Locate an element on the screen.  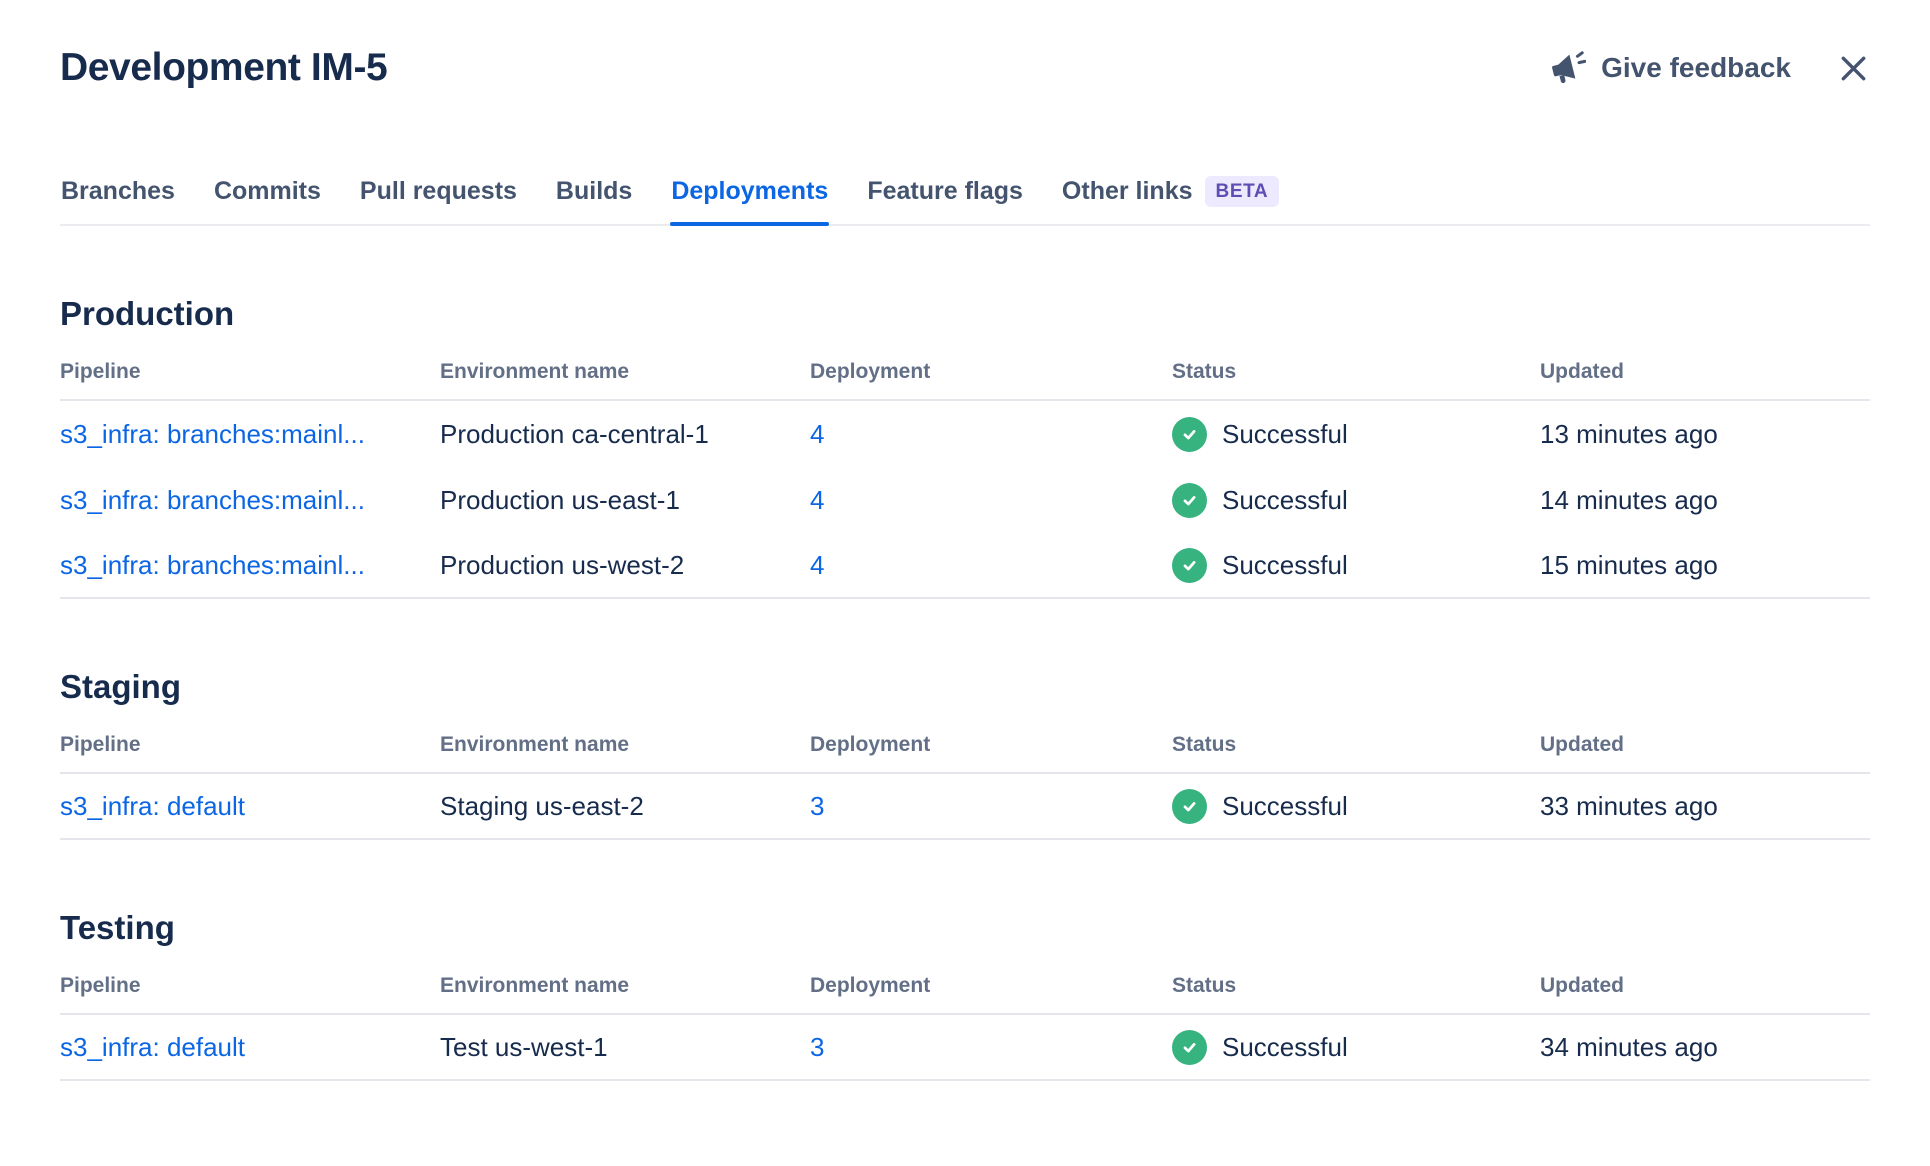
give-feedback-label: Give feedback is located at coordinates (1696, 67).